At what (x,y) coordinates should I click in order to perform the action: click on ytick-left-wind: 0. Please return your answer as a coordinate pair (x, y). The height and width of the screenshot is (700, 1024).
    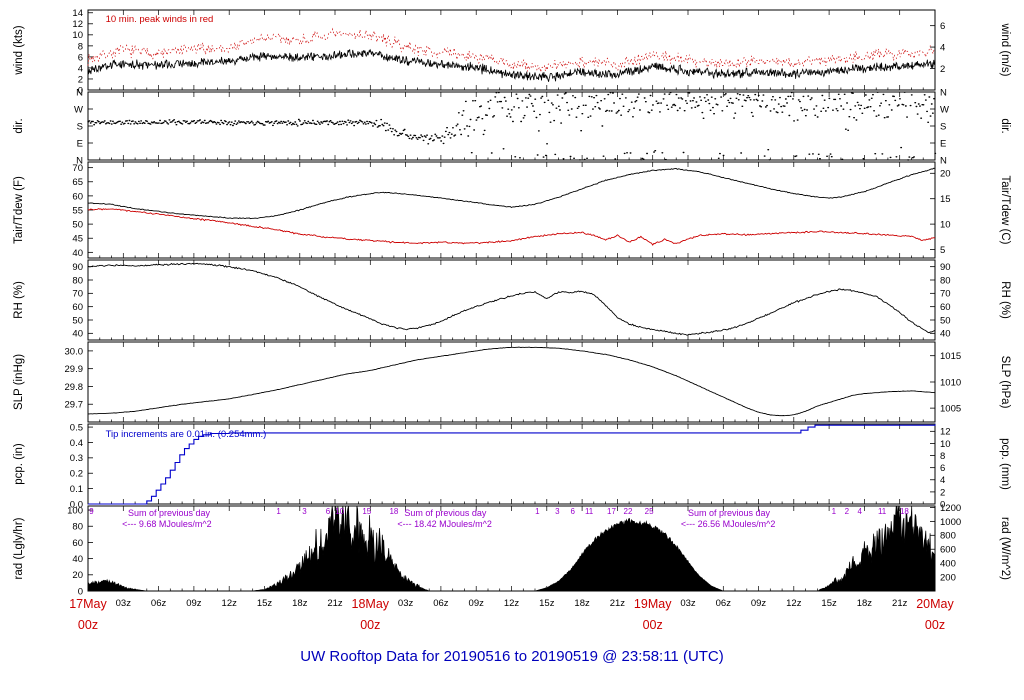
    Looking at the image, I should click on (80, 90).